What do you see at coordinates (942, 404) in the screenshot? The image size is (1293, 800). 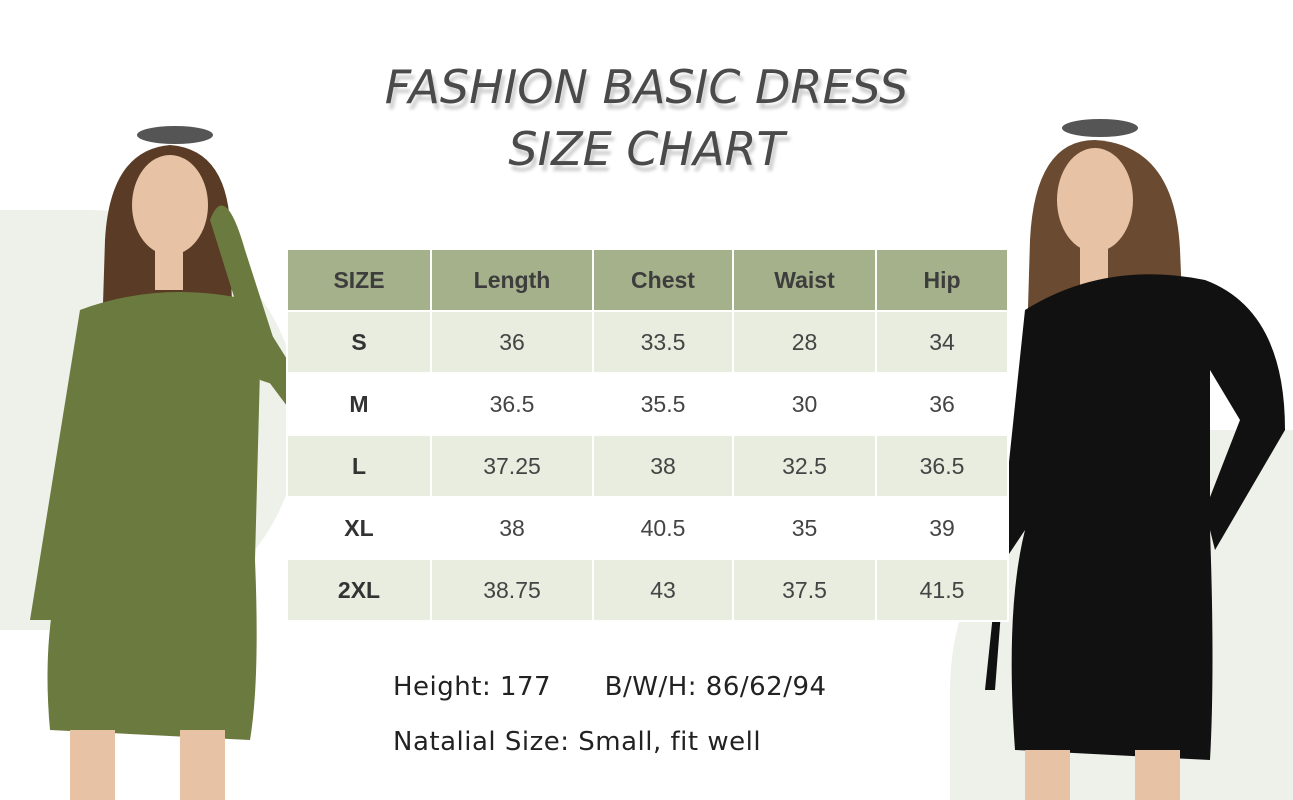 I see `cell-hip: 36` at bounding box center [942, 404].